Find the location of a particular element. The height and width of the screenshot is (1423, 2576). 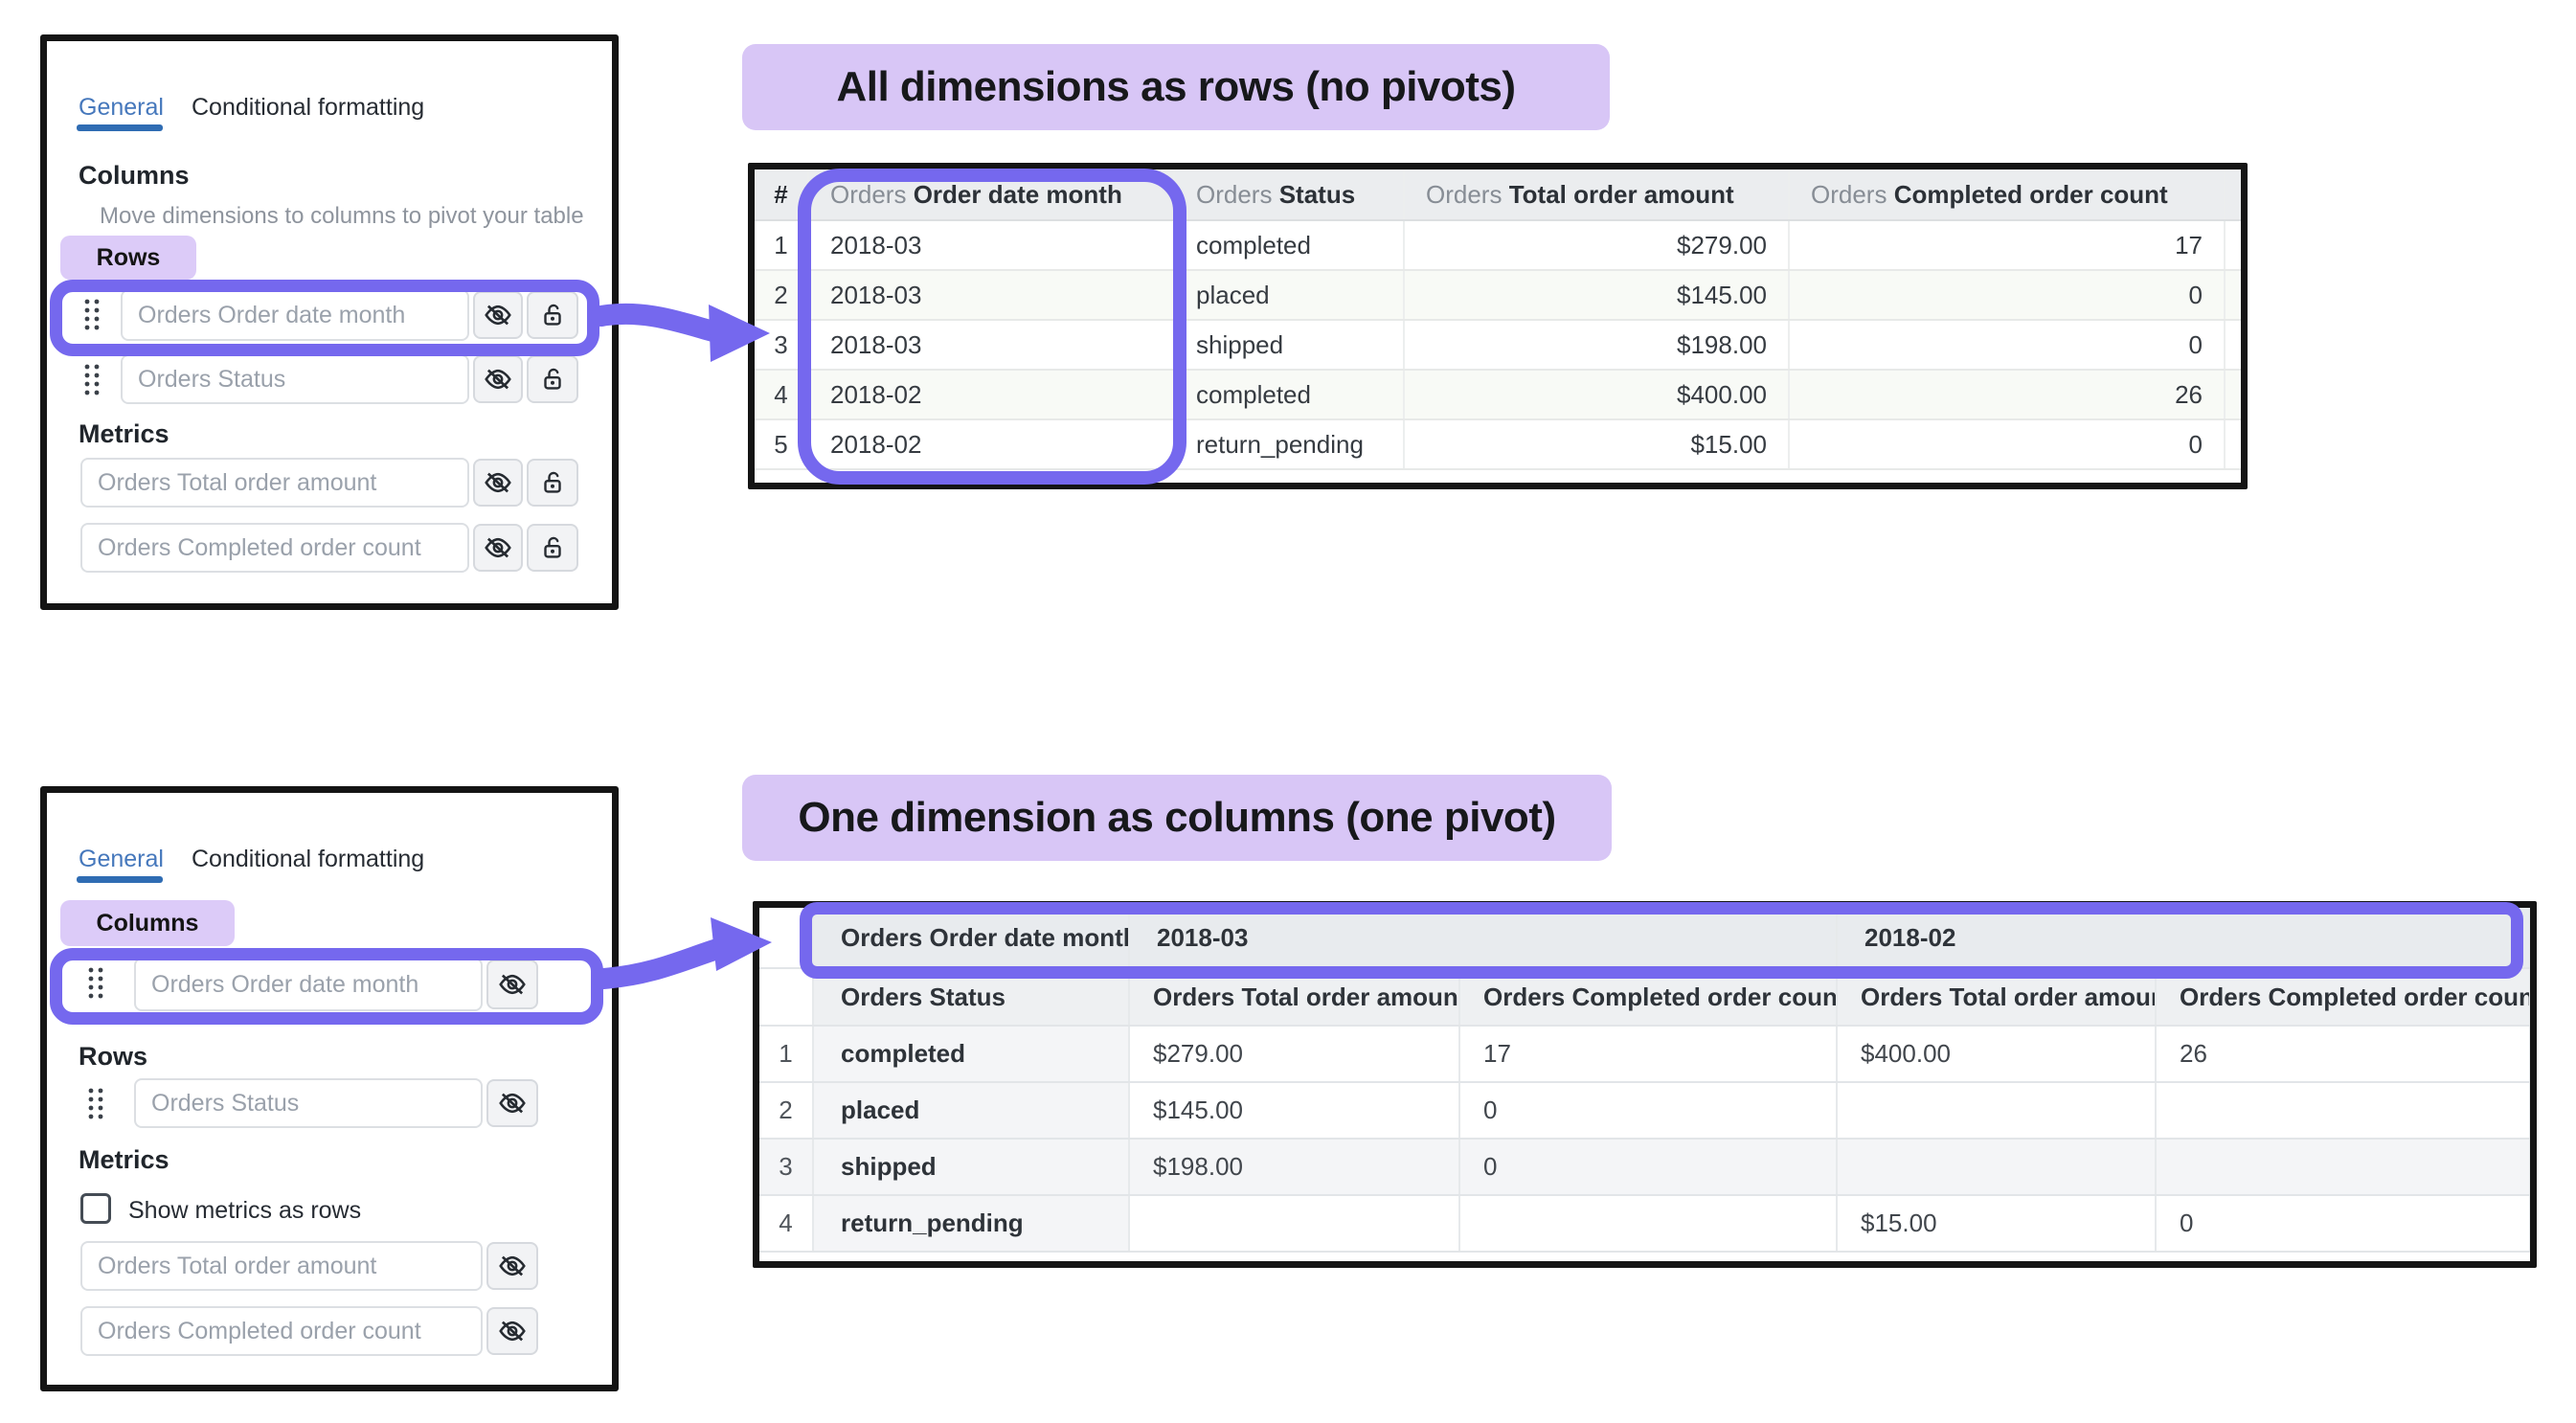

column-header: Orders Status is located at coordinates (971, 998).